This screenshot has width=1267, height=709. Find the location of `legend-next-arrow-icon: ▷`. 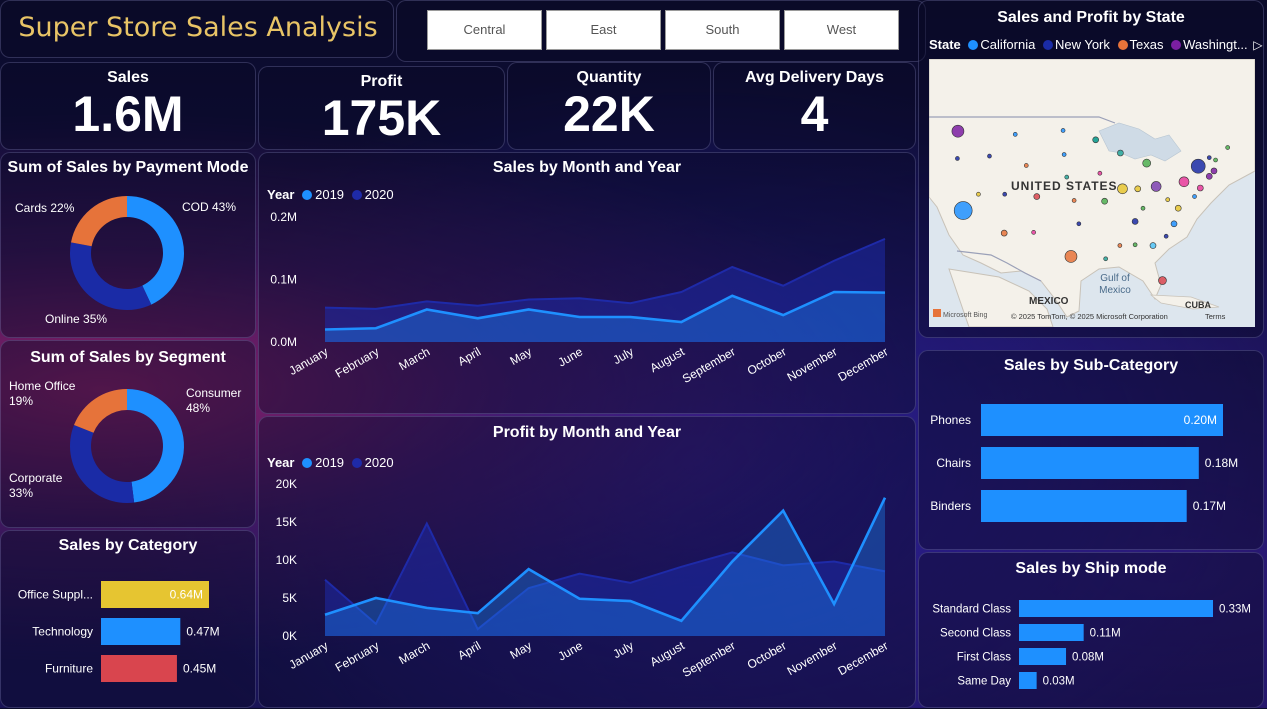

legend-next-arrow-icon: ▷ is located at coordinates (1258, 45).